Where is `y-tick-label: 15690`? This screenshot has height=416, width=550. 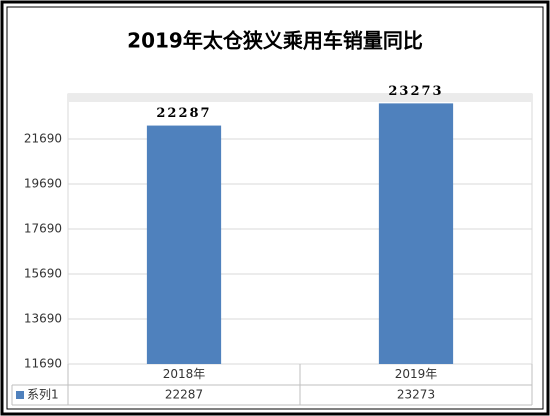 y-tick-label: 15690 is located at coordinates (43, 274).